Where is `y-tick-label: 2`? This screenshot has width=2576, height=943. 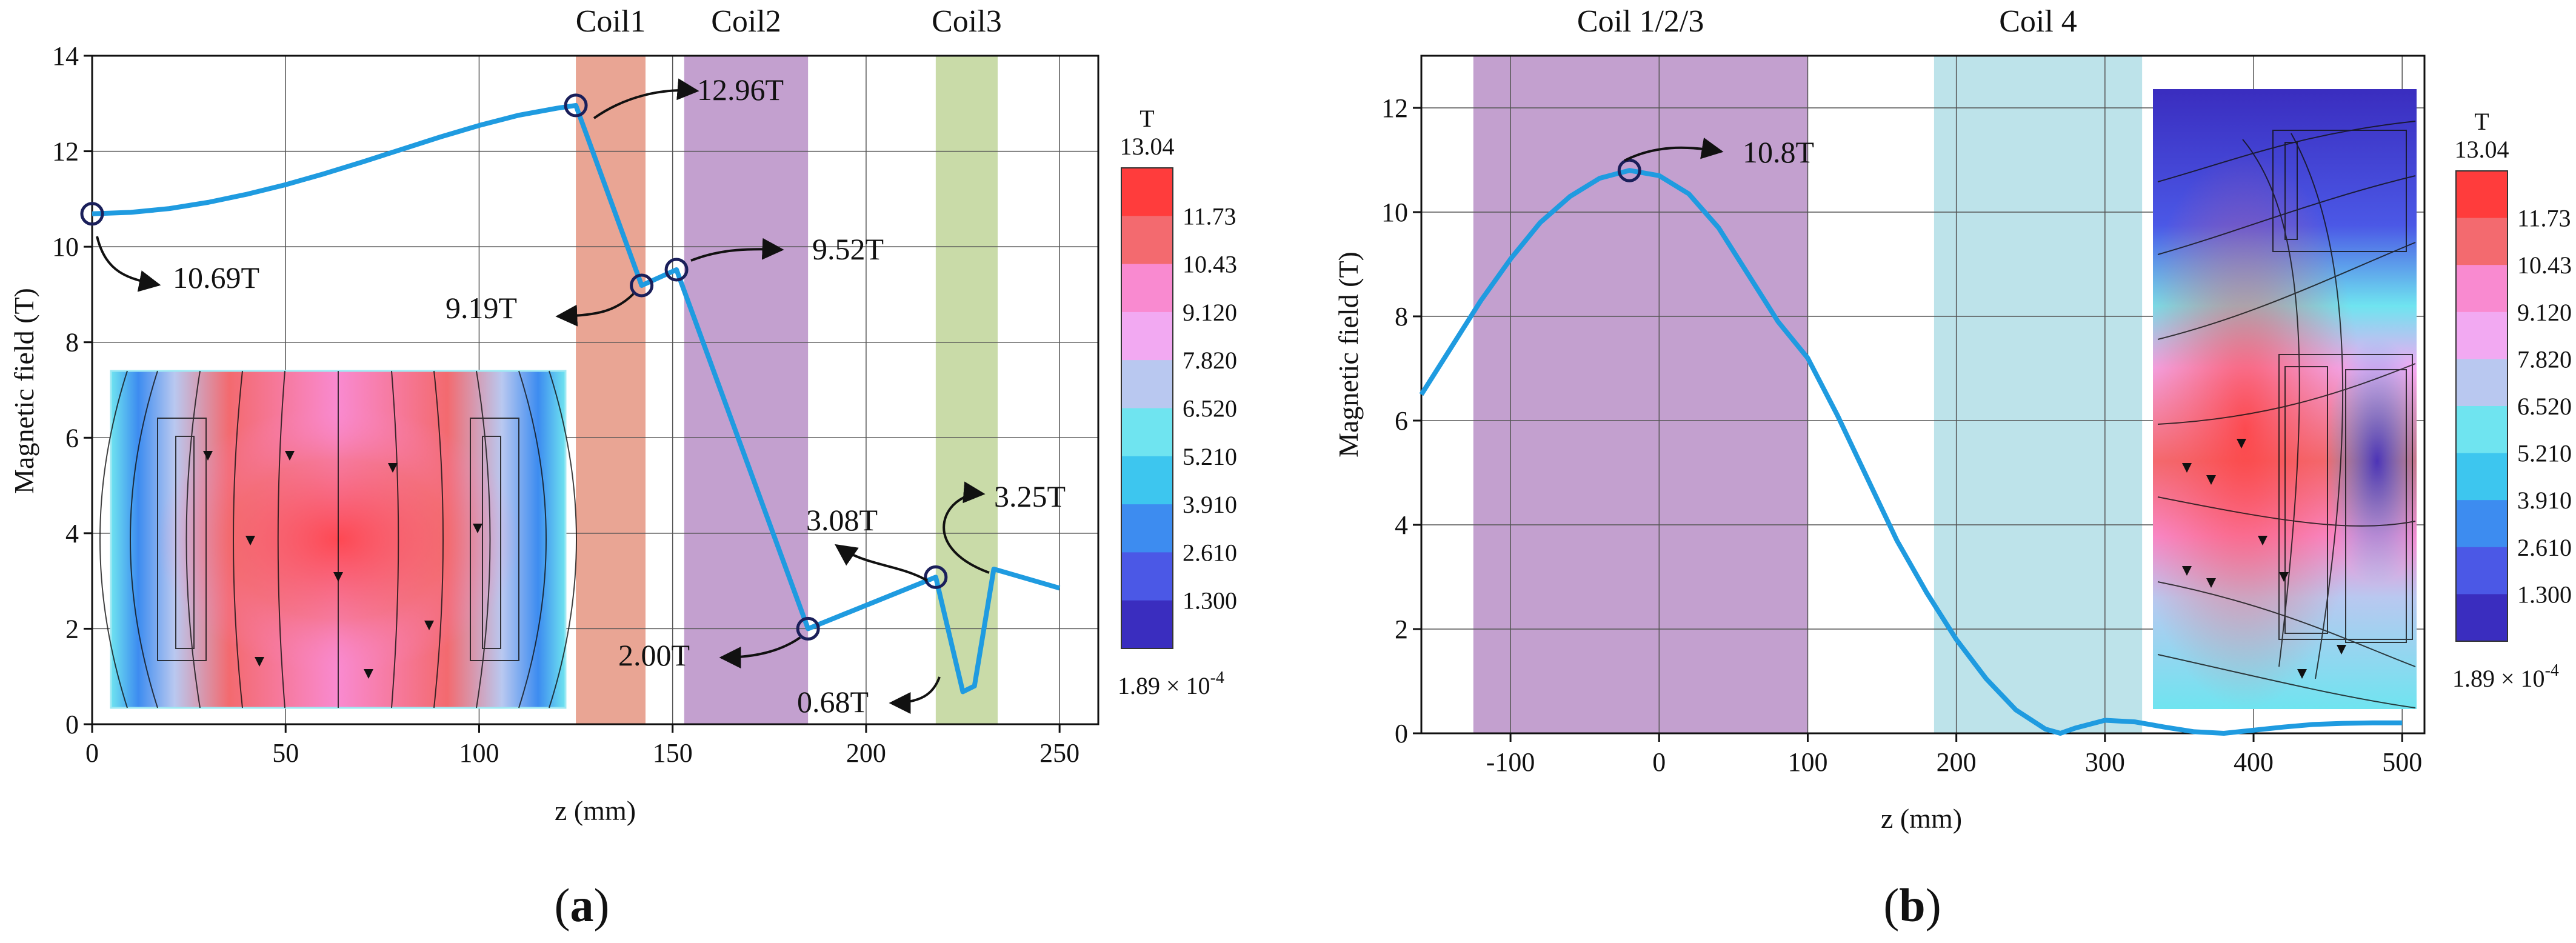
y-tick-label: 2 is located at coordinates (1401, 629).